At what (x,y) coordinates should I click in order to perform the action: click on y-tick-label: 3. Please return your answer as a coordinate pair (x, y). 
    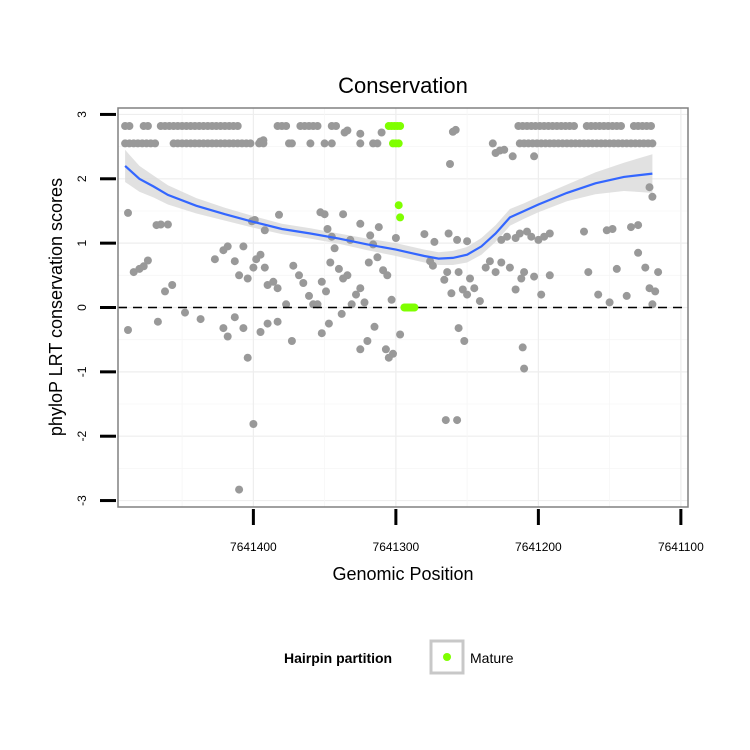
    Looking at the image, I should click on (82, 114).